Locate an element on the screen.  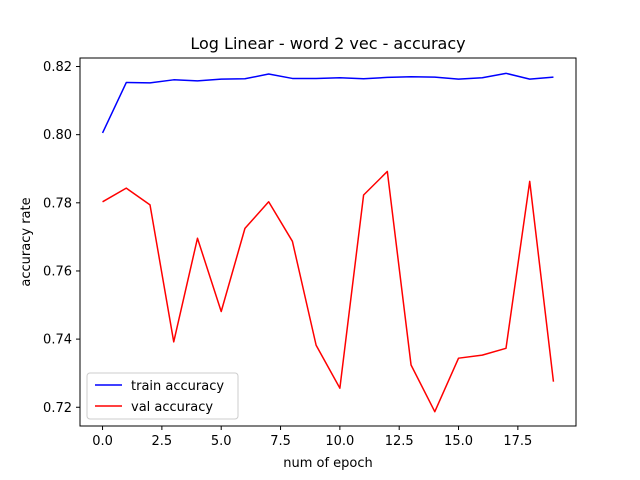
x-tick-label: 0.0 is located at coordinates (102, 441).